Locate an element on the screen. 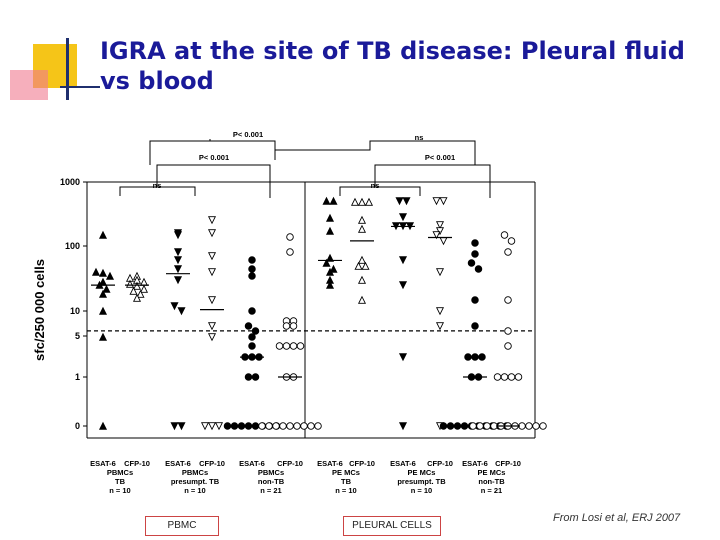 The height and width of the screenshot is (540, 720). deco-pink-square is located at coordinates (29, 85).